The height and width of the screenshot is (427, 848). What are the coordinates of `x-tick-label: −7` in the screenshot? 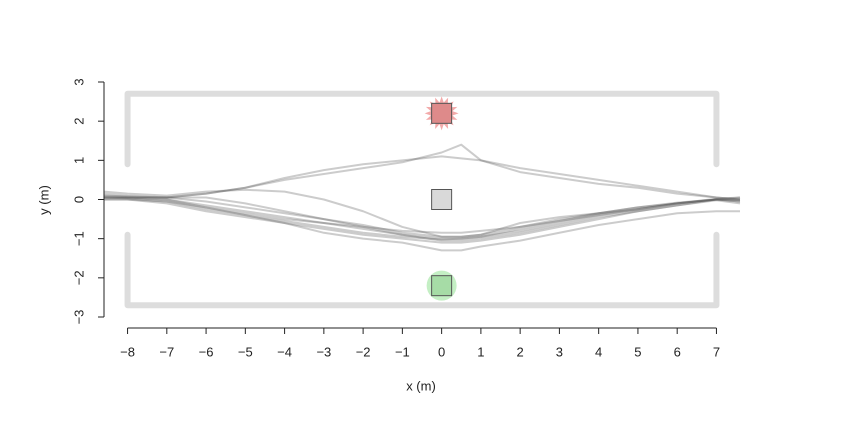 It's located at (166, 351).